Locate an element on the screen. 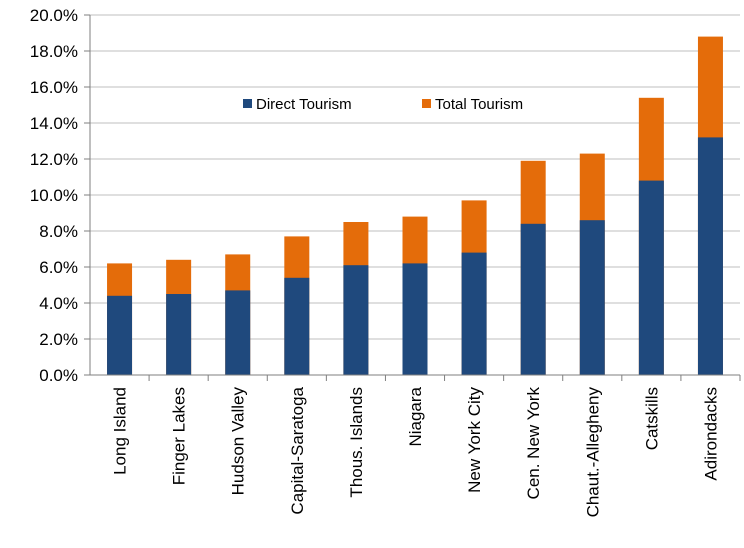 The height and width of the screenshot is (548, 744). y-tick-label: 6.0% is located at coordinates (58, 267).